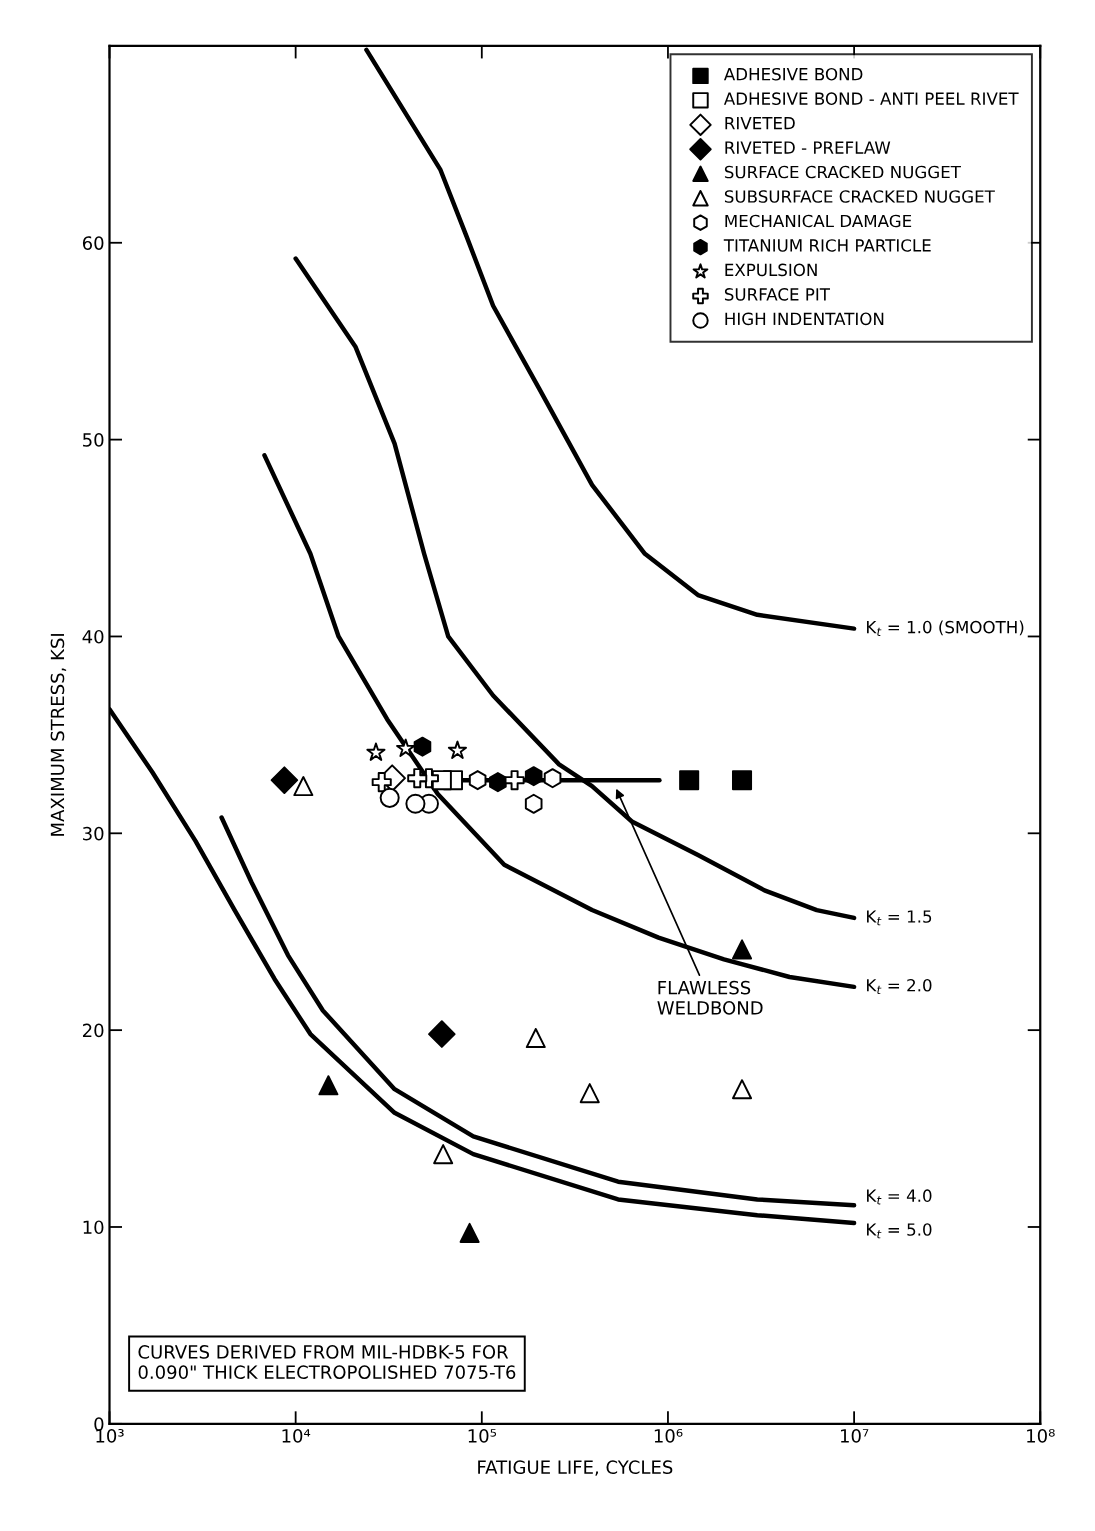 The height and width of the screenshot is (1531, 1095). I want to click on annotation: CURVES DERIVED FROM MIL-HDBK-5 FOR 0.090" THICK ELECTROPOLISHED 7075-T6, so click(327, 1362).